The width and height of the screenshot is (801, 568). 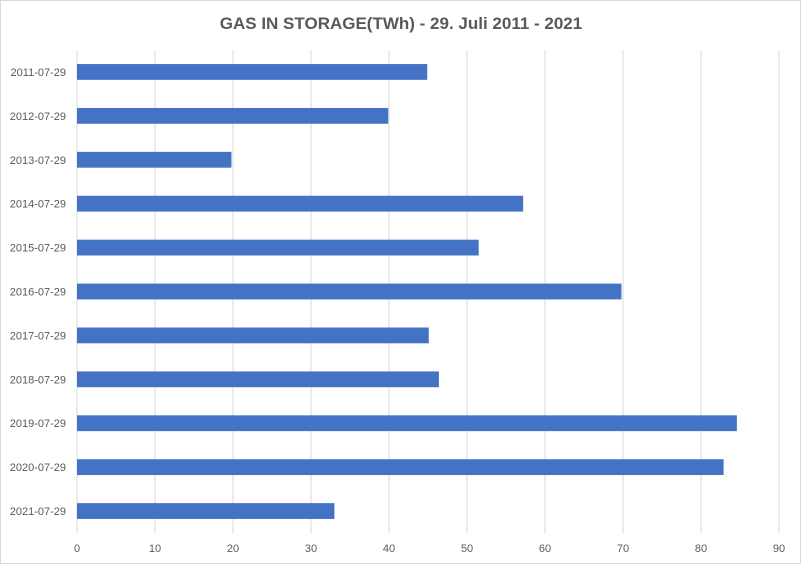 I want to click on category-label: 2015-07-29, so click(x=38, y=249).